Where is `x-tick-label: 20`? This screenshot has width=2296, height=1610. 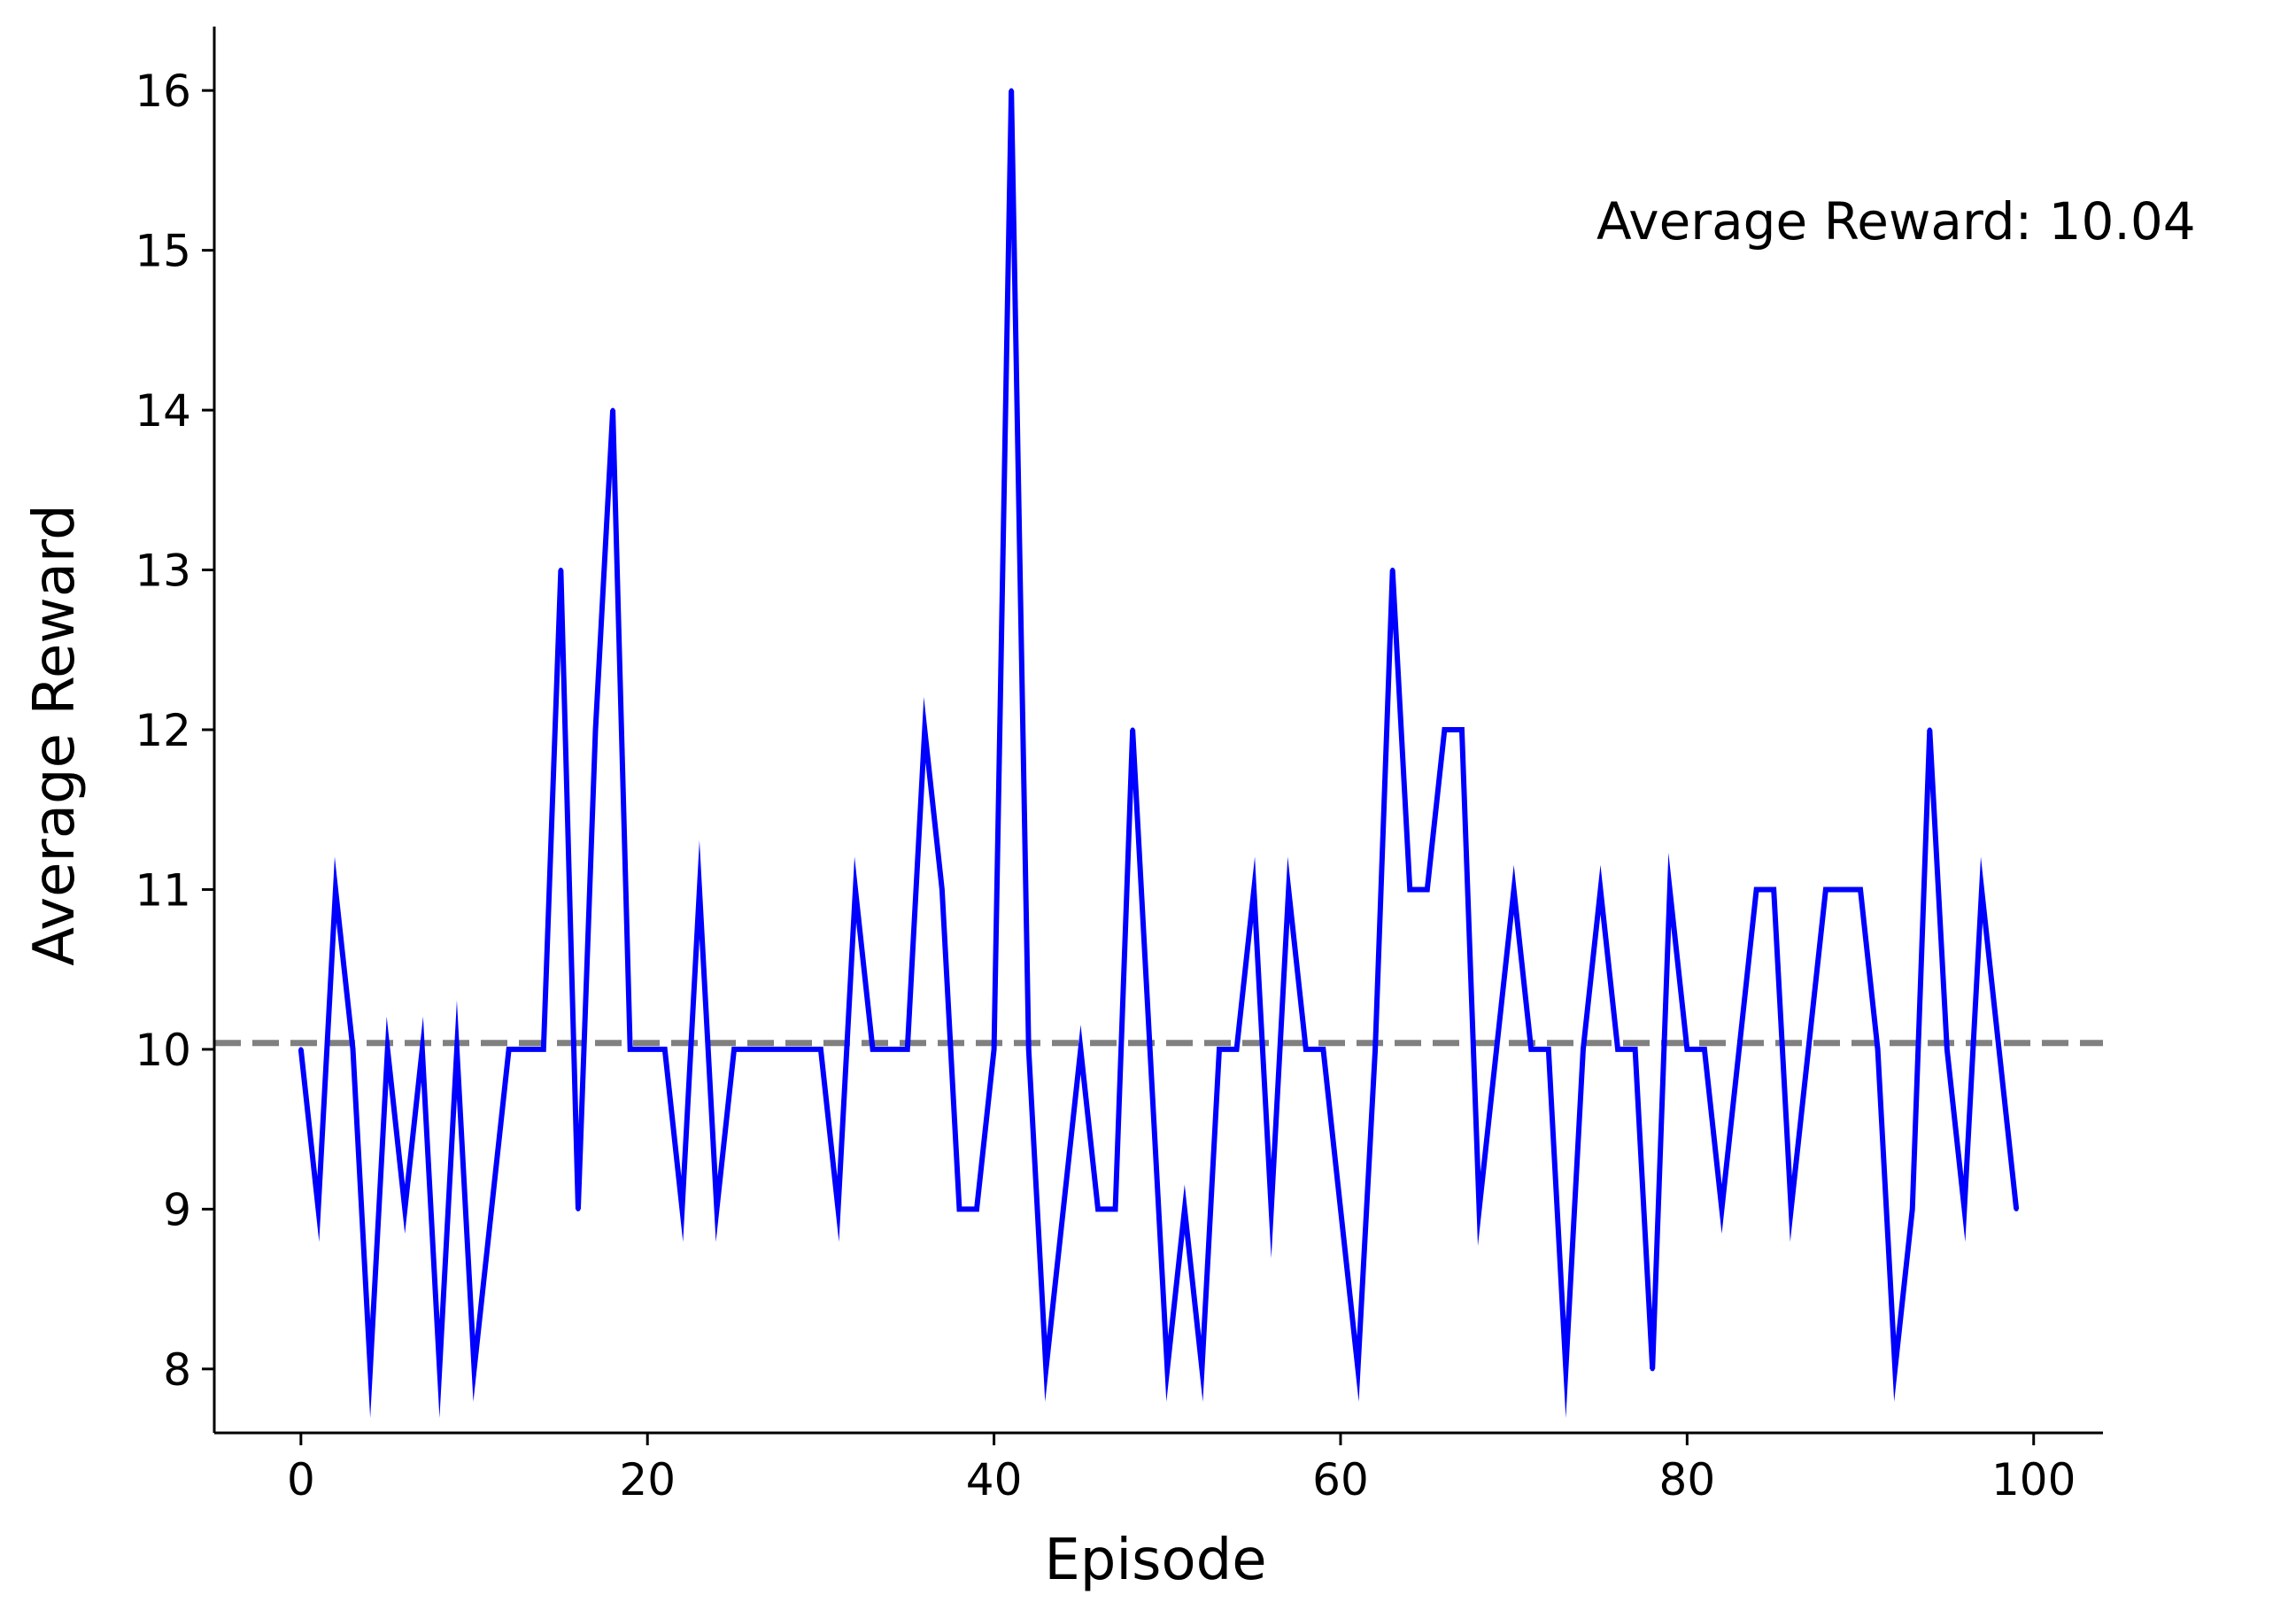 x-tick-label: 20 is located at coordinates (647, 1480).